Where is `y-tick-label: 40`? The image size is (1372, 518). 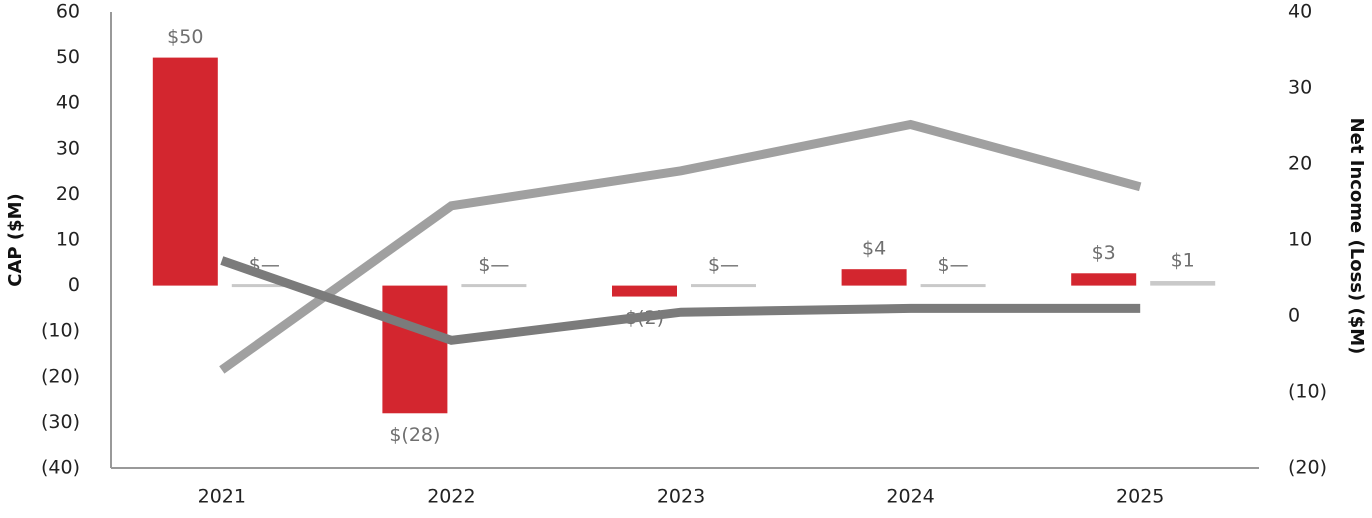
y-tick-label: 40 is located at coordinates (68, 103).